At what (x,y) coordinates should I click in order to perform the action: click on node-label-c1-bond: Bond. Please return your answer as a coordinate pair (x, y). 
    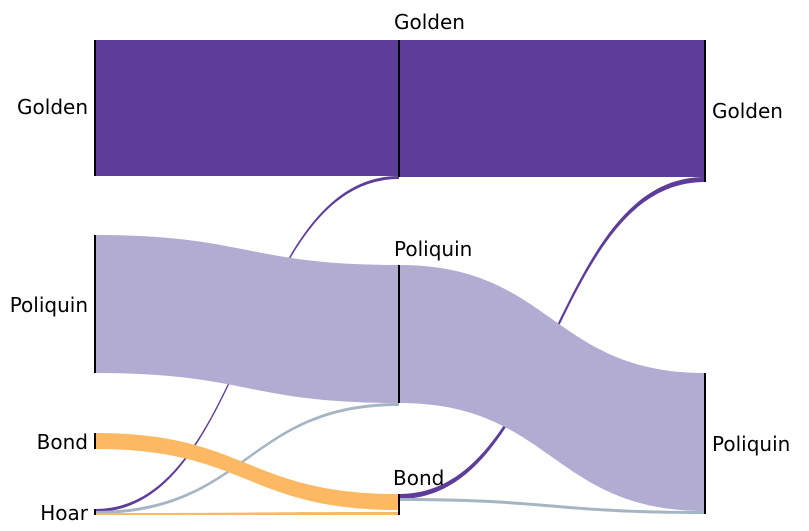
    Looking at the image, I should click on (418, 478).